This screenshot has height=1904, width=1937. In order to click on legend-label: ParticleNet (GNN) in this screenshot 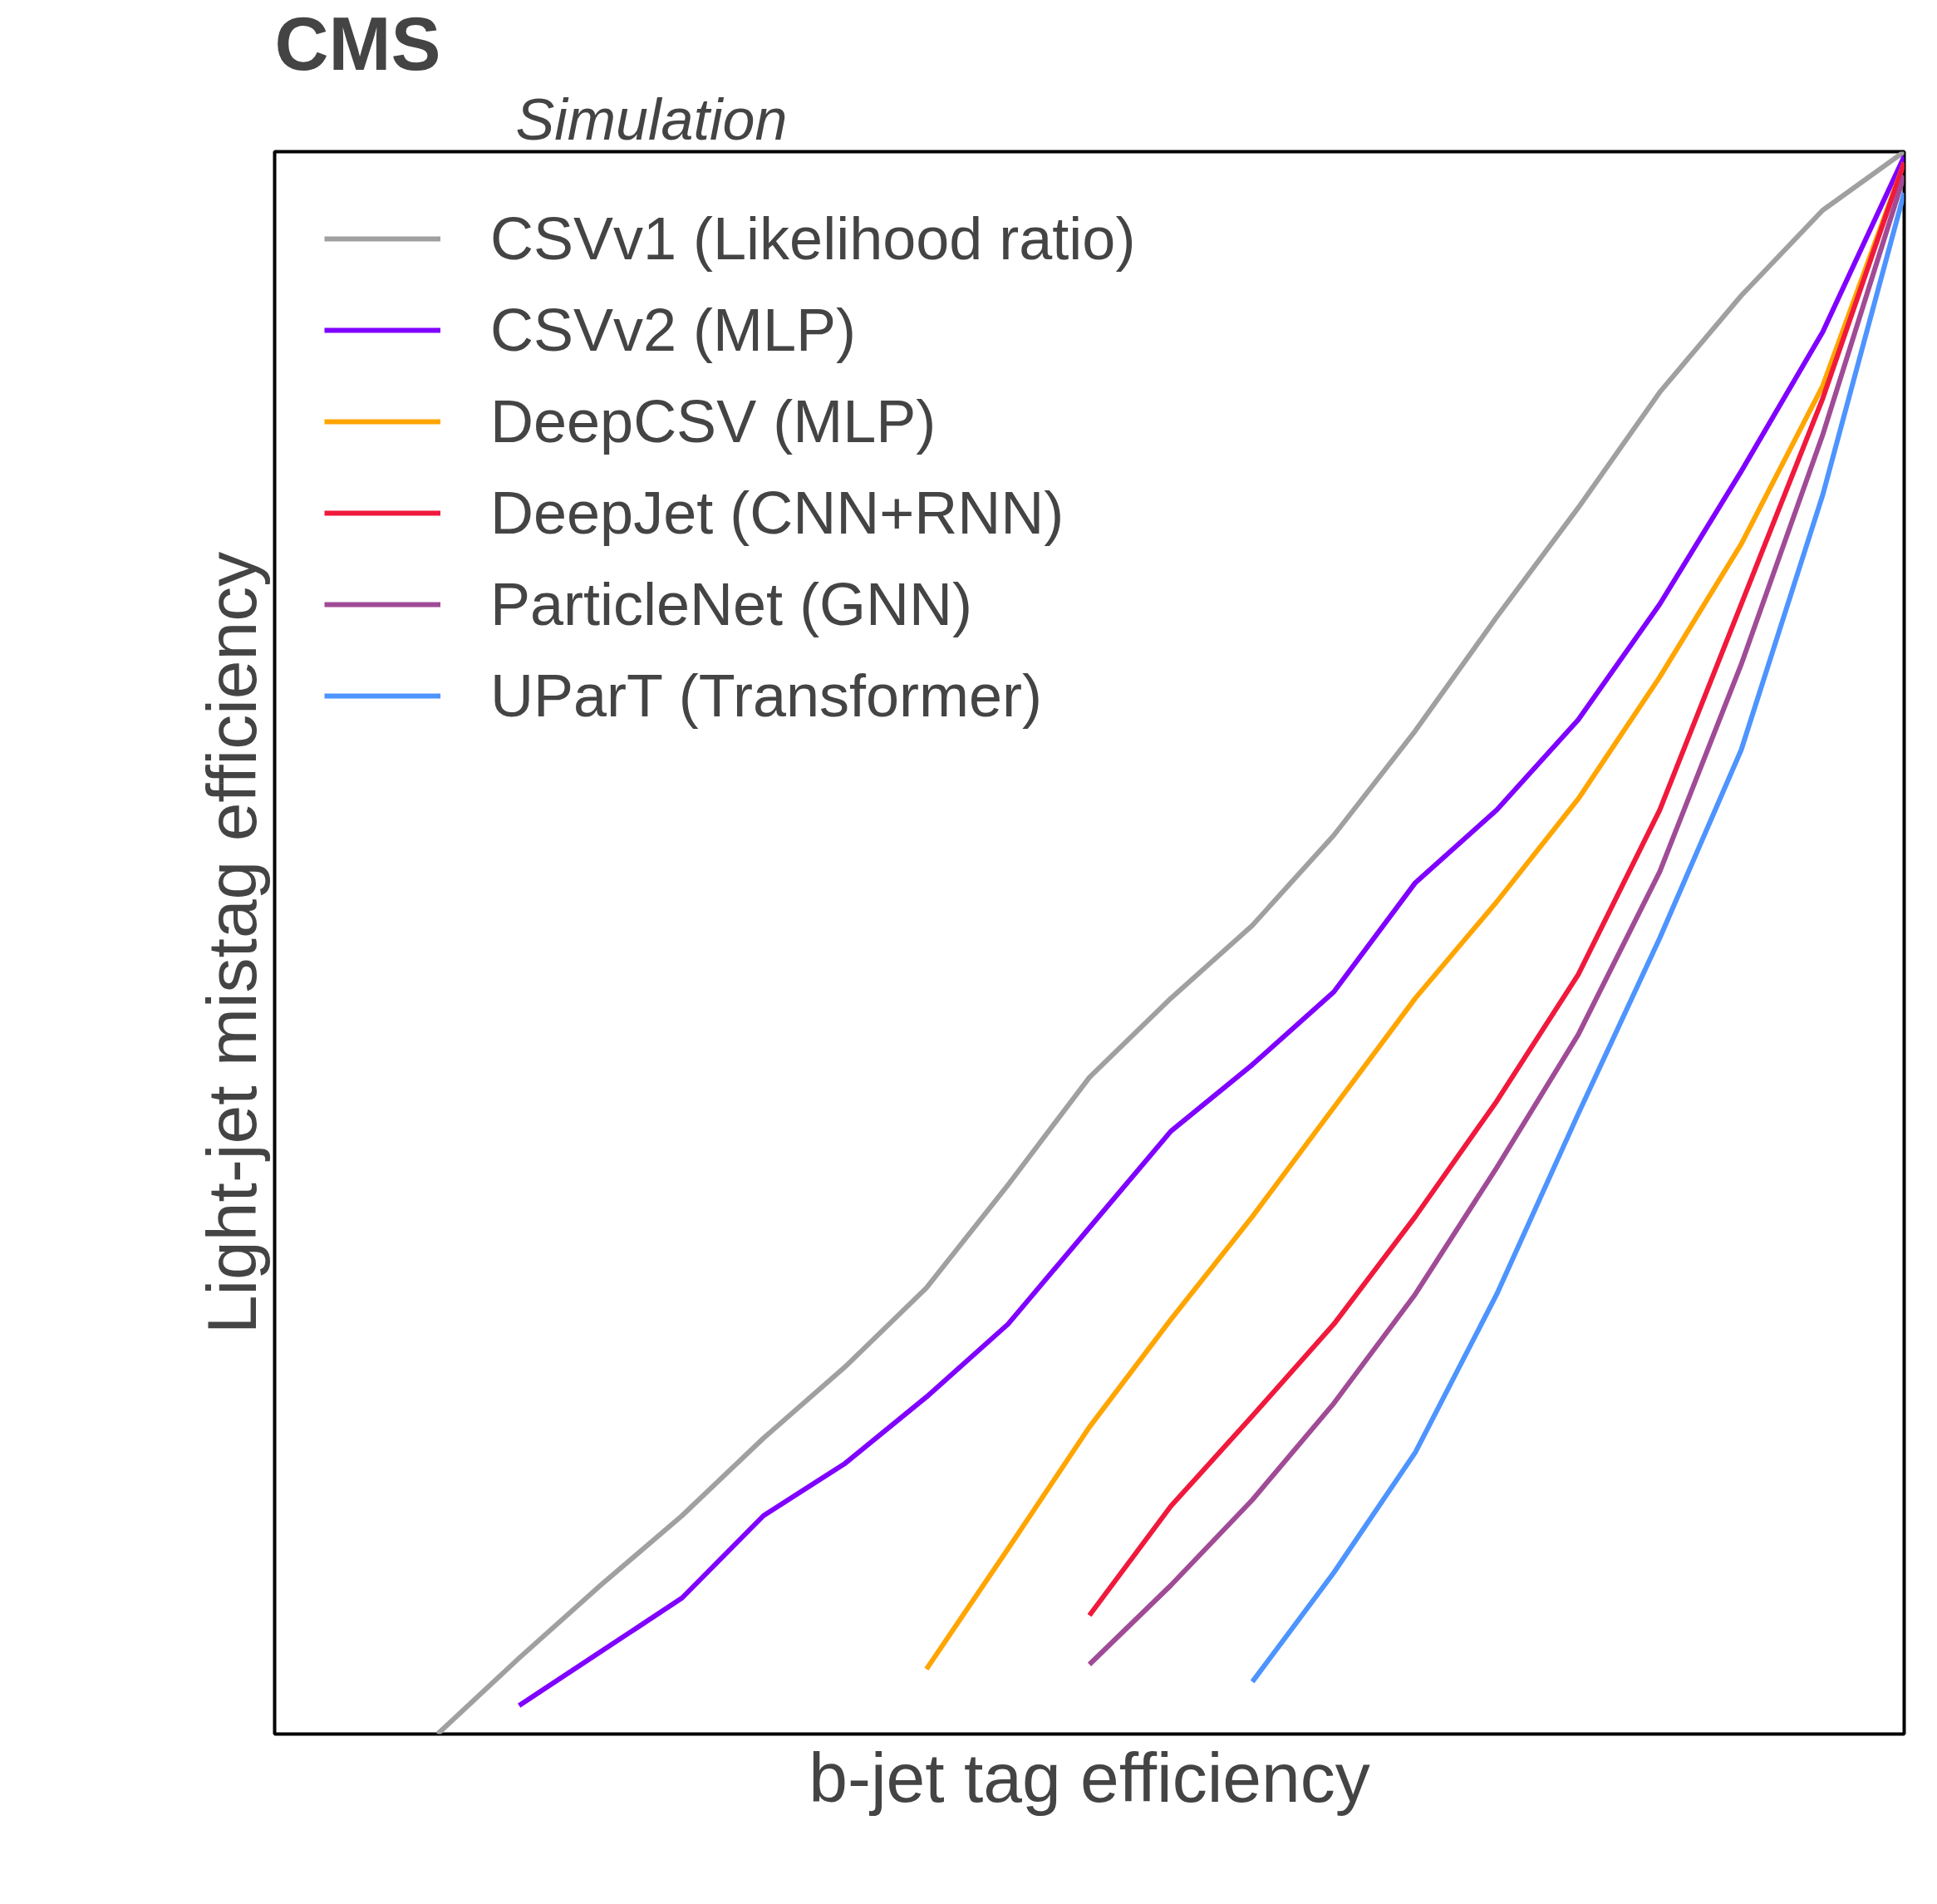, I will do `click(731, 604)`.